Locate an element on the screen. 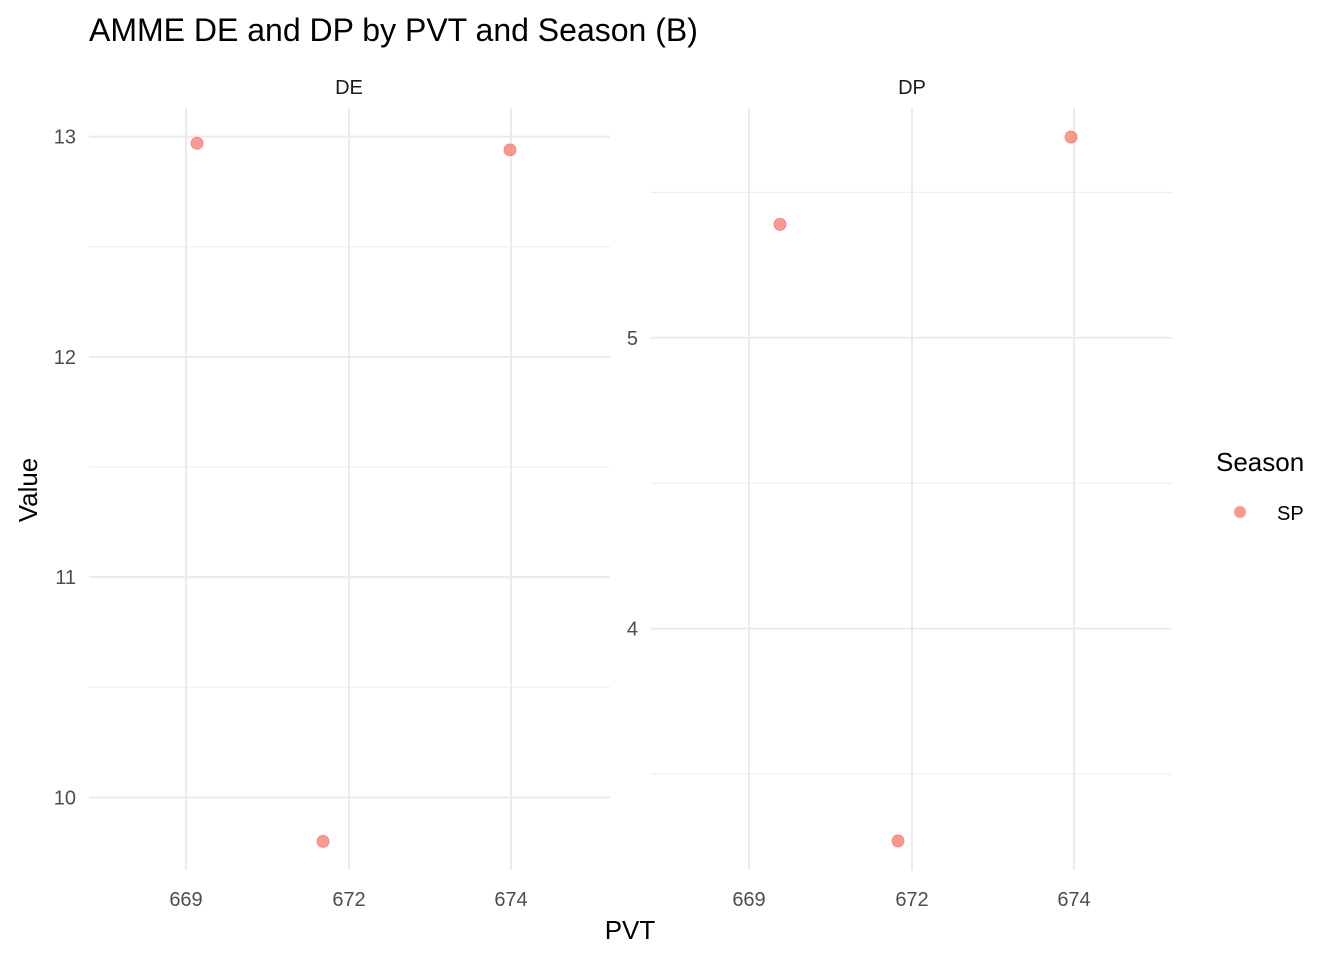 The width and height of the screenshot is (1344, 960). y-axis-title: Value is located at coordinates (28, 490).